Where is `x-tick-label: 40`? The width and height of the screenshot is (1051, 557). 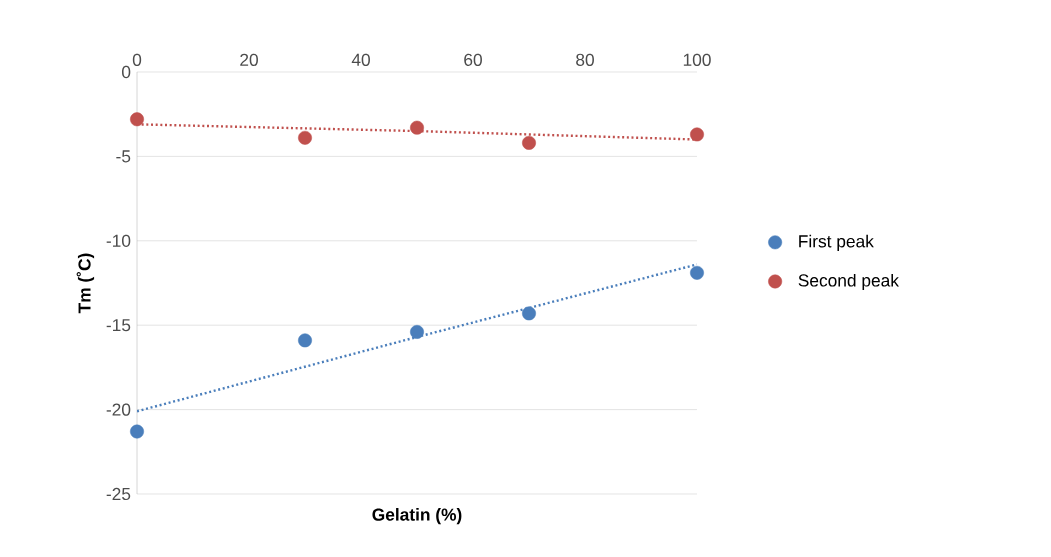
x-tick-label: 40 is located at coordinates (360, 59).